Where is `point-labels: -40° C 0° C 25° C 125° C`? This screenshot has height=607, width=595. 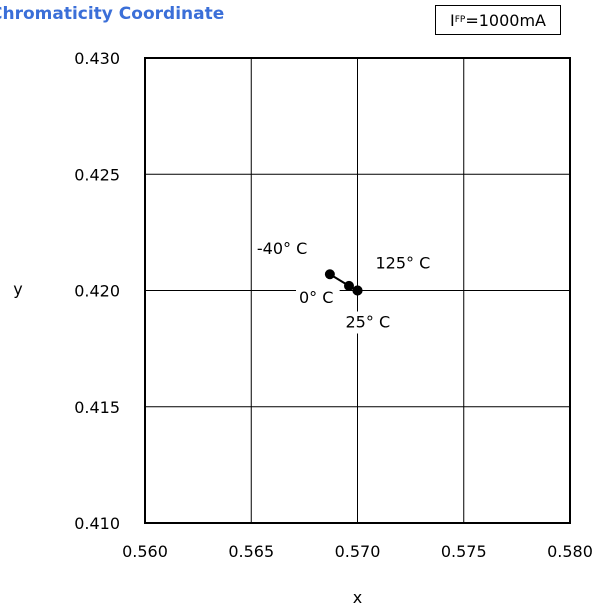 point-labels: -40° C 0° C 25° C 125° C is located at coordinates (342, 286).